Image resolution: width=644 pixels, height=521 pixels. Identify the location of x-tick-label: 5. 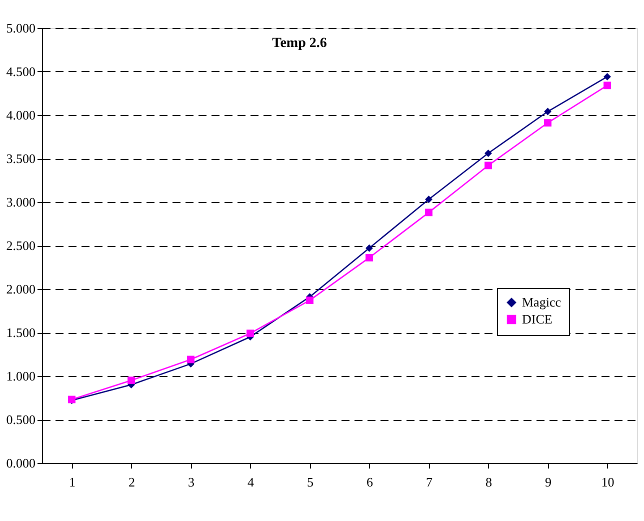
(310, 482).